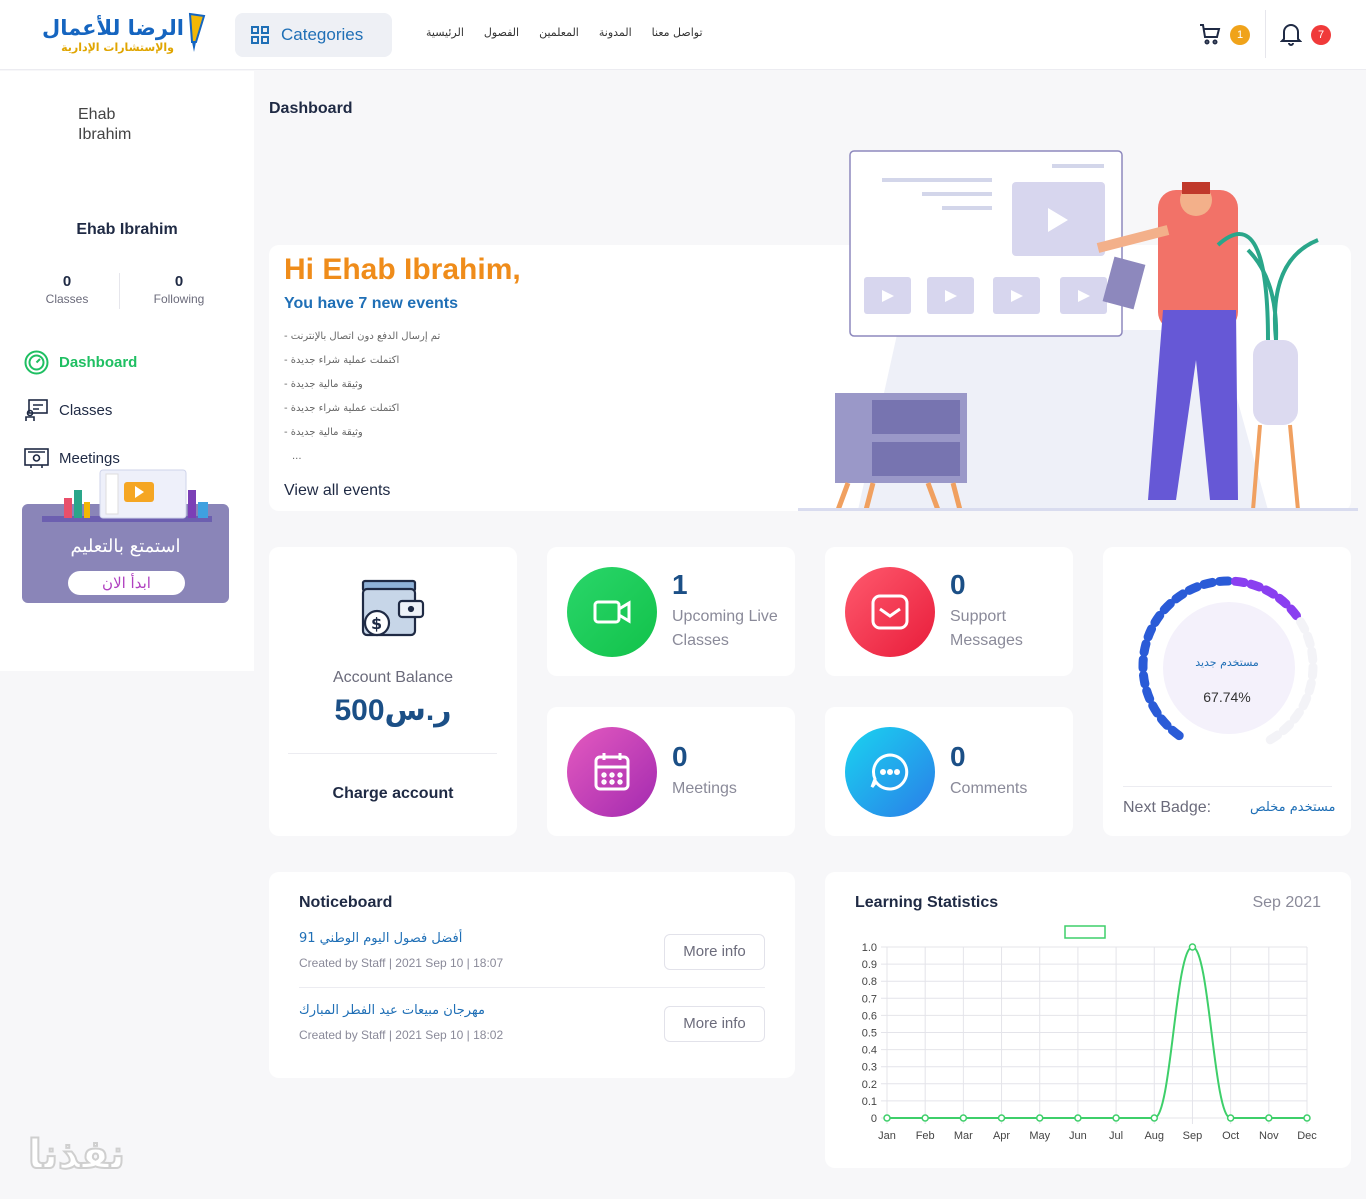  Describe the element at coordinates (725, 628) in the screenshot. I see `upcoming-label: Upcoming Live Classes` at that location.